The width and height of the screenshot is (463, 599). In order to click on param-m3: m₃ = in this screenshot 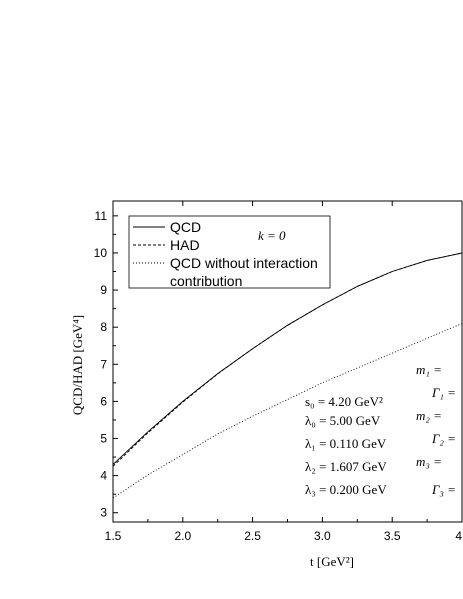, I will do `click(429, 461)`.